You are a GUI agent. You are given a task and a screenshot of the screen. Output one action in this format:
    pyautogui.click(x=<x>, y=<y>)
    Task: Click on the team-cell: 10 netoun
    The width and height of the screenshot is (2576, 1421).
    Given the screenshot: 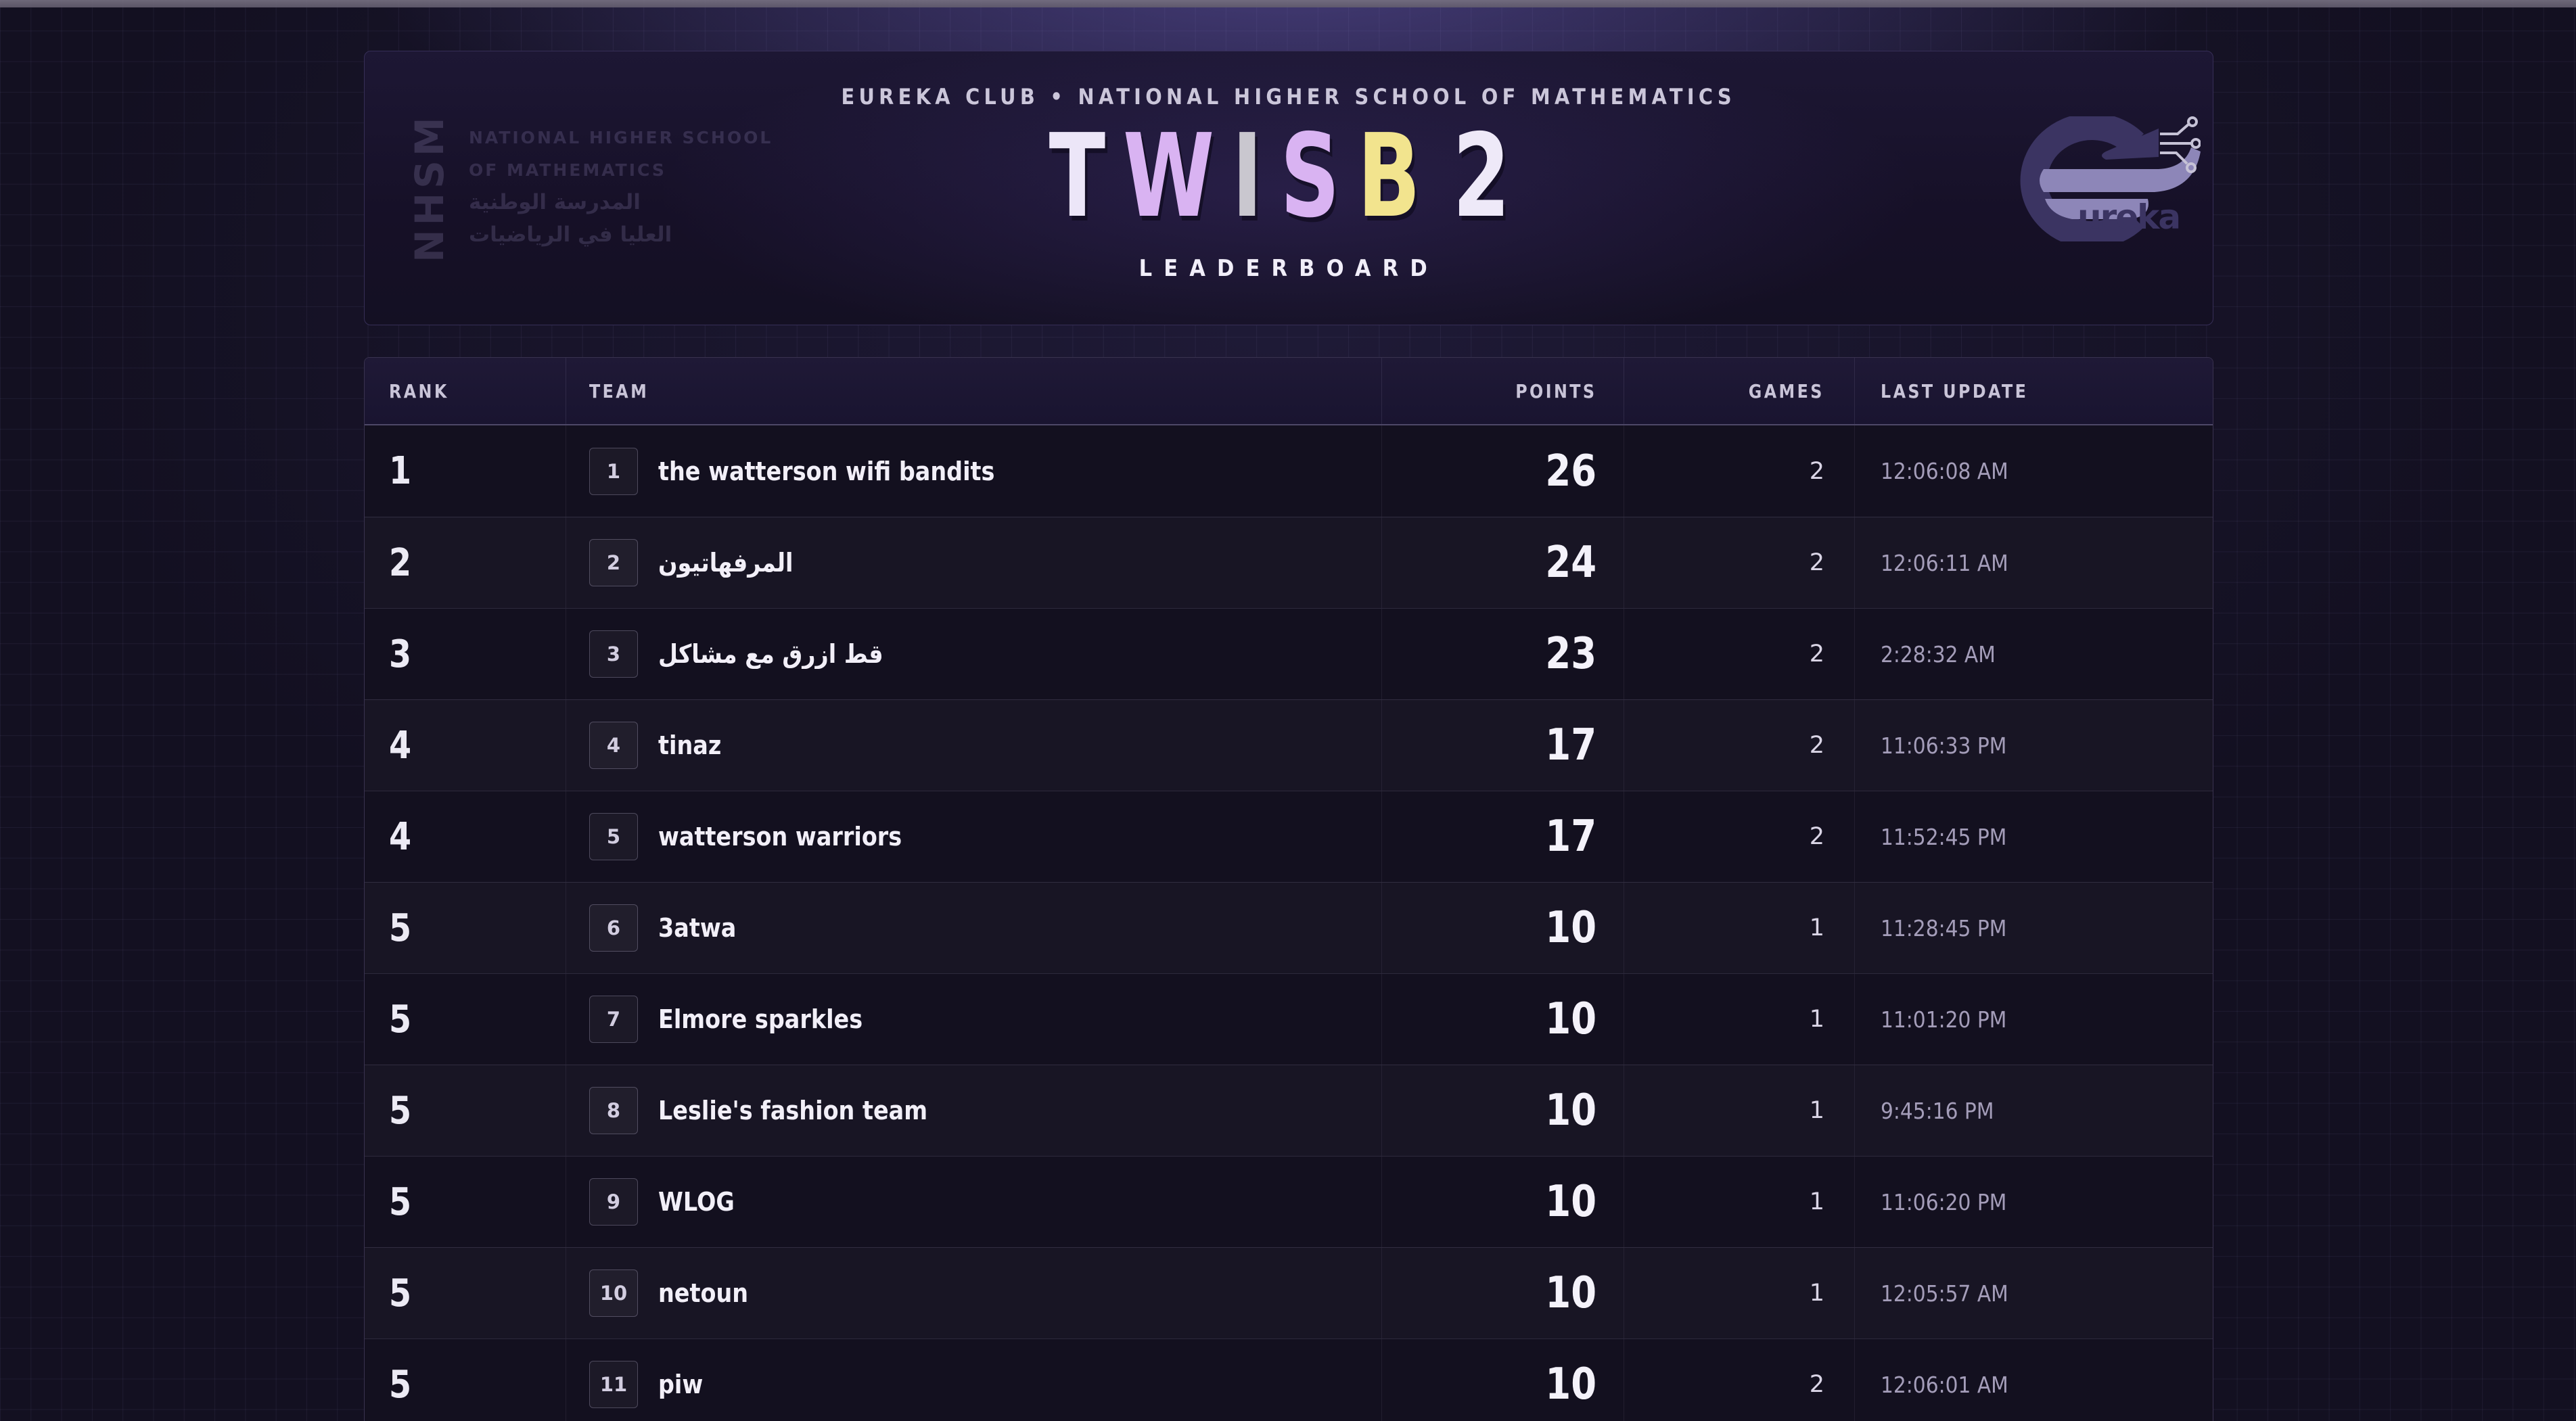 What is the action you would take?
    pyautogui.click(x=973, y=1293)
    